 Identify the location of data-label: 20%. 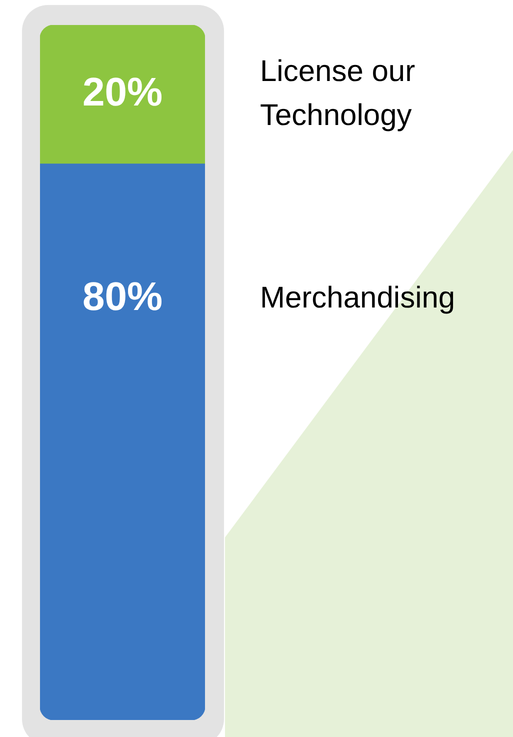
(122, 92).